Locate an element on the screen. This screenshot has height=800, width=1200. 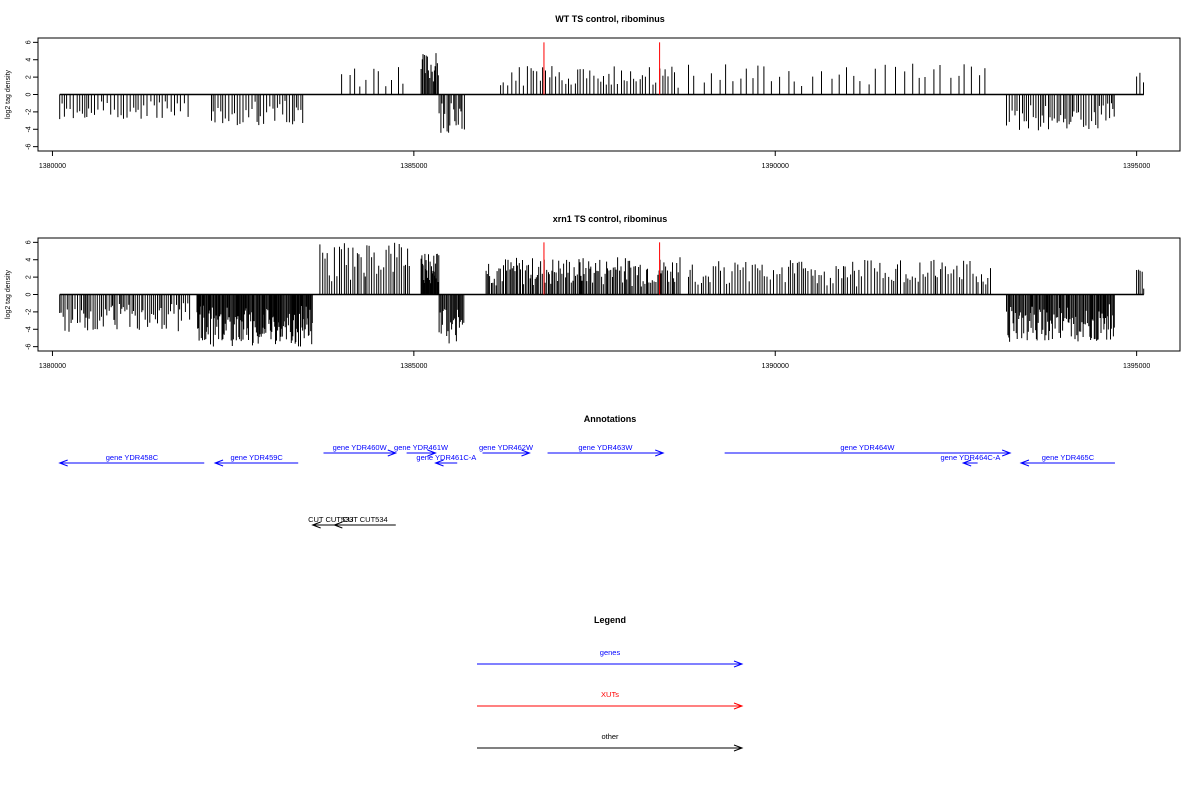
legend-label: other is located at coordinates (610, 736).